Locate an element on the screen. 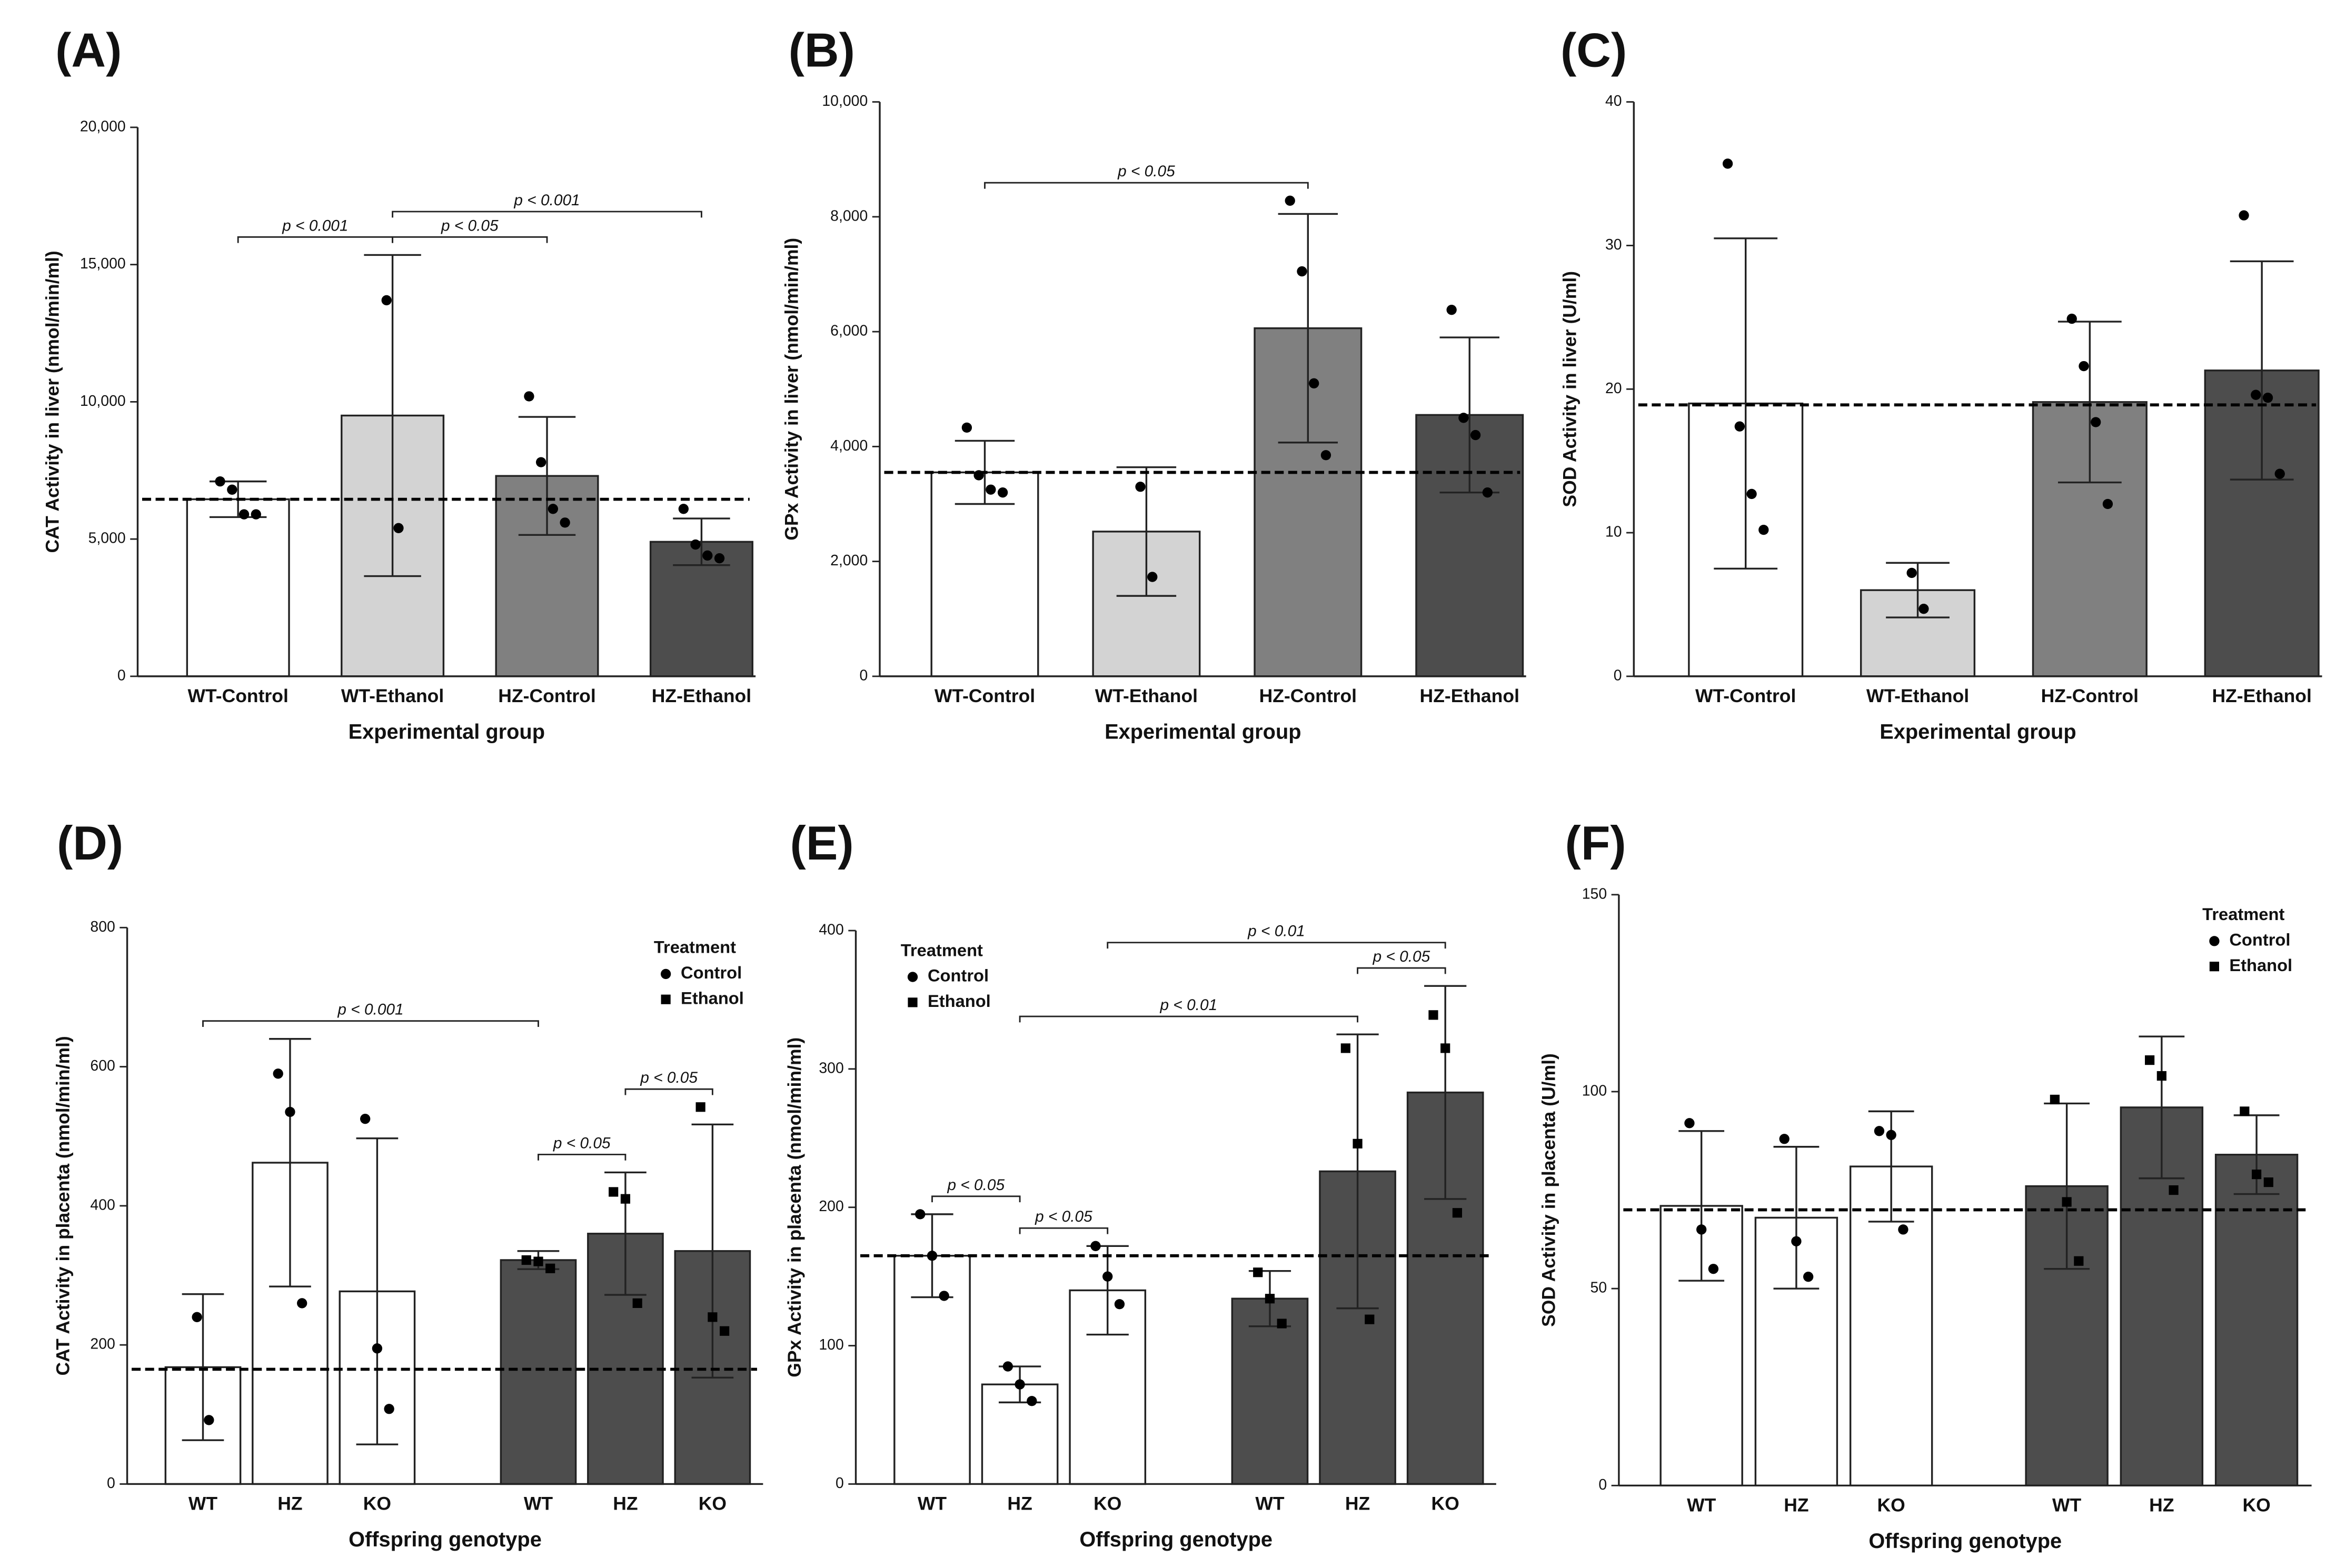  panel-label: (F) is located at coordinates (1595, 843).